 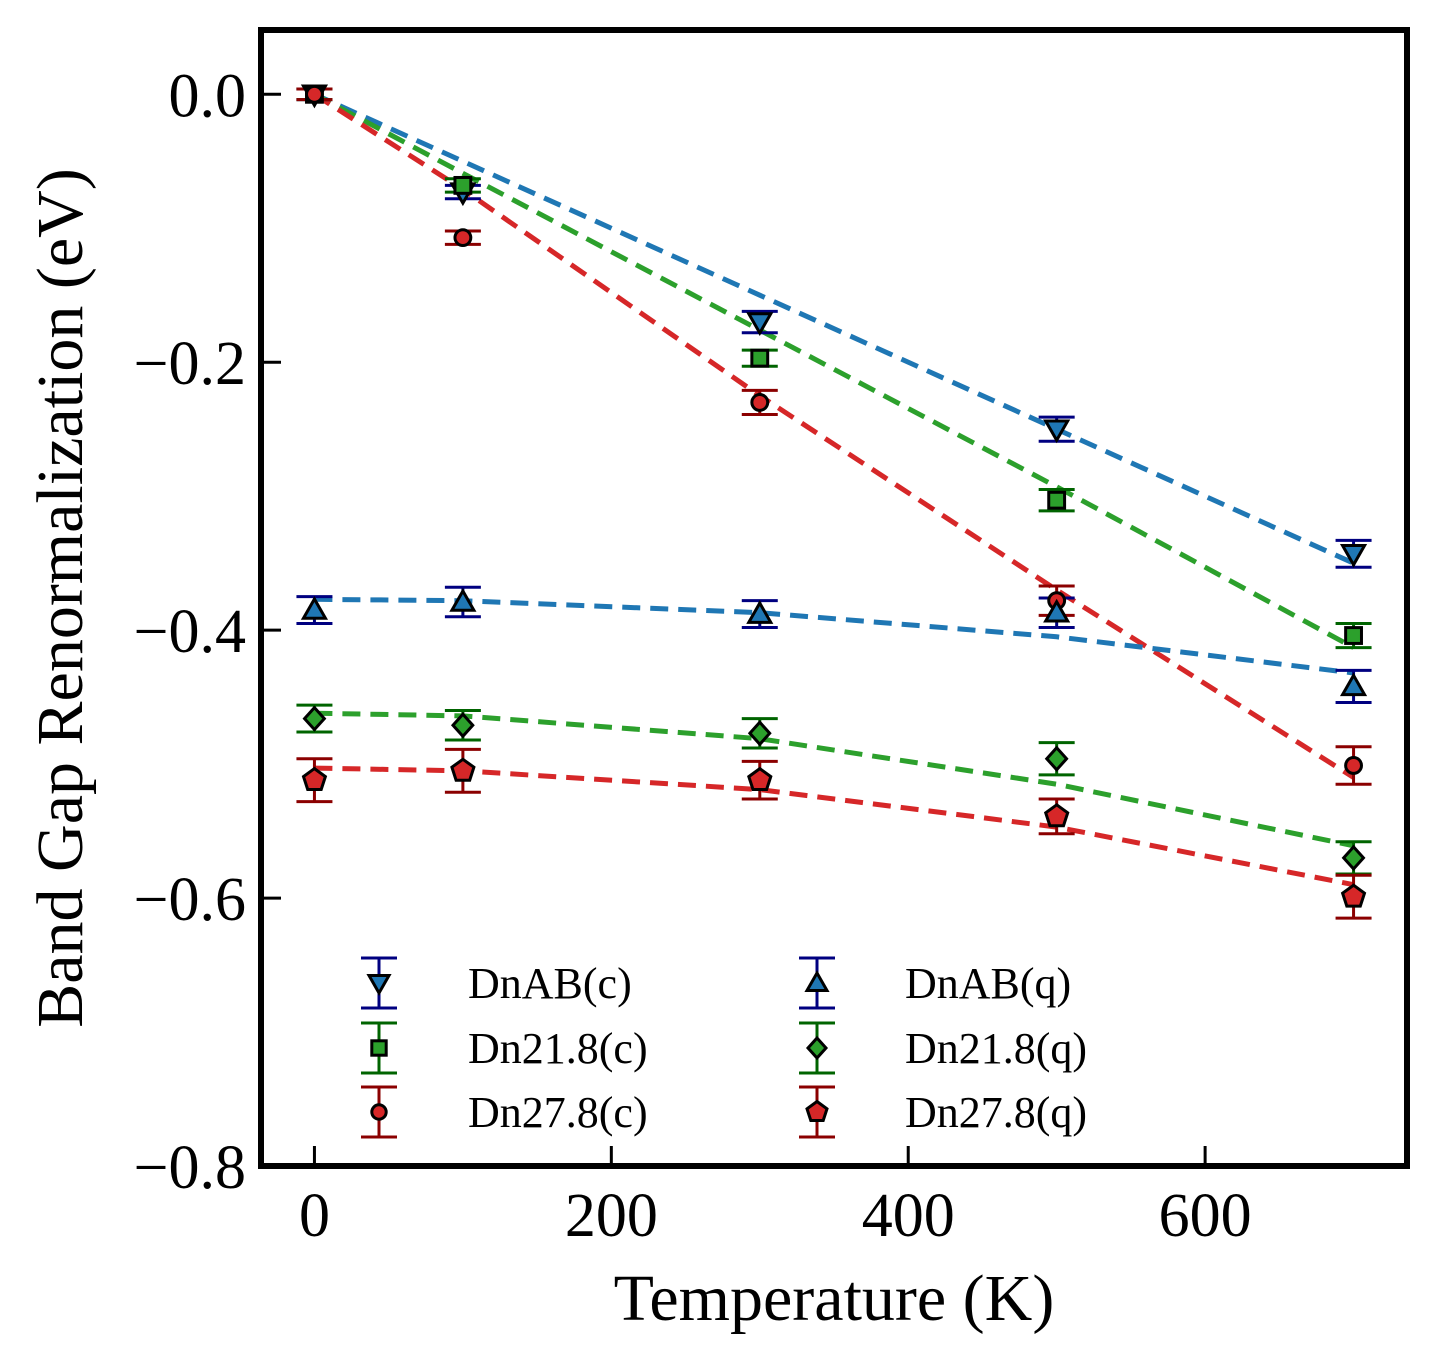 I want to click on y-tick-label-4: −0.8, so click(x=190, y=1168).